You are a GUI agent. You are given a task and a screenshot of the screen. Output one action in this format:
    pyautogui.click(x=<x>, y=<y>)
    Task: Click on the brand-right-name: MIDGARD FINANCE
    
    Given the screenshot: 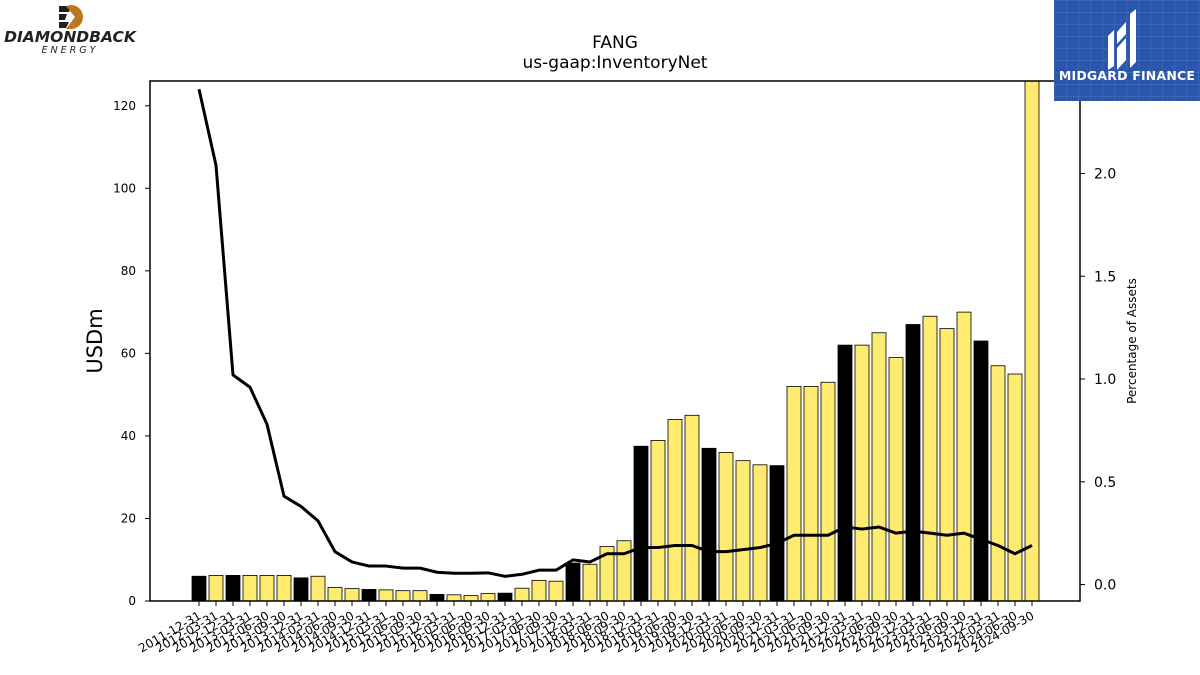 What is the action you would take?
    pyautogui.click(x=1127, y=75)
    